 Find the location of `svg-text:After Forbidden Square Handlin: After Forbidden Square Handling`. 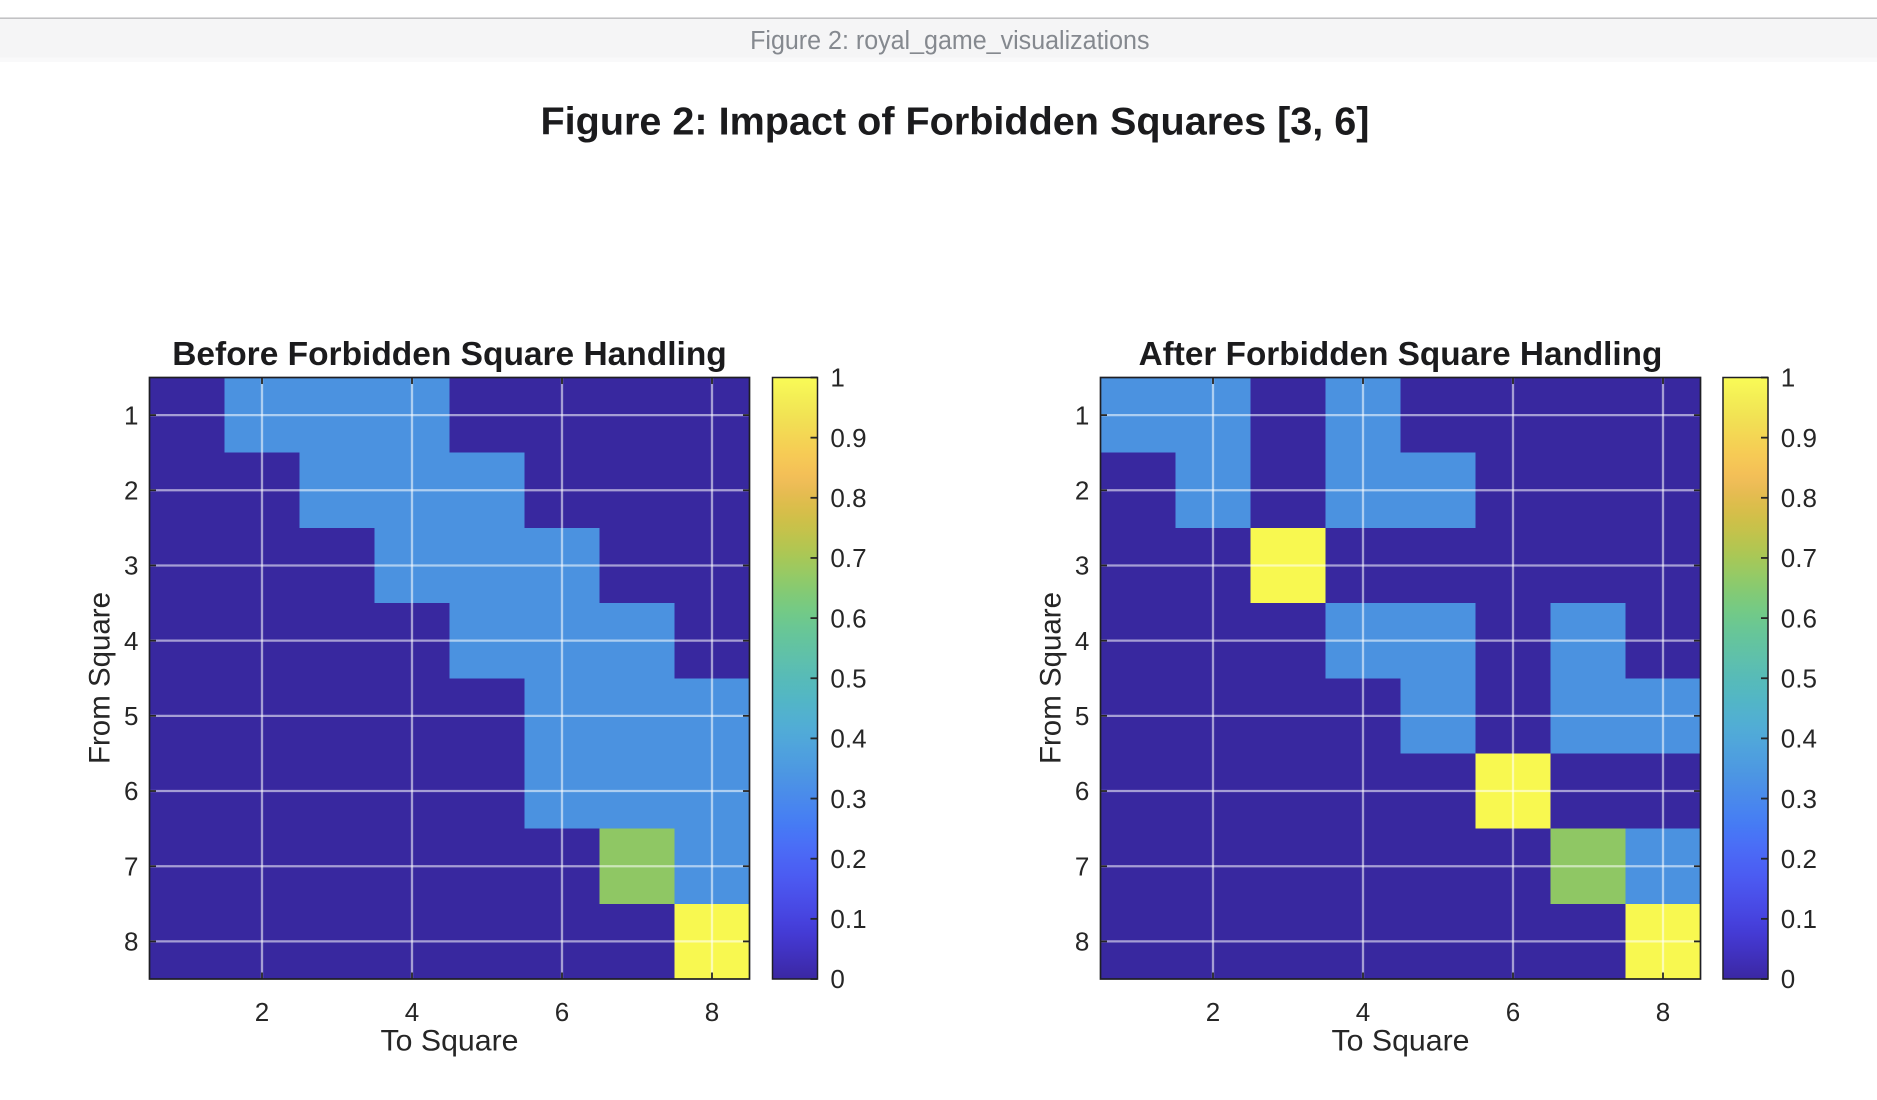

svg-text:After Forbidden Square Handlin: After Forbidden Square Handling is located at coordinates (1401, 354).